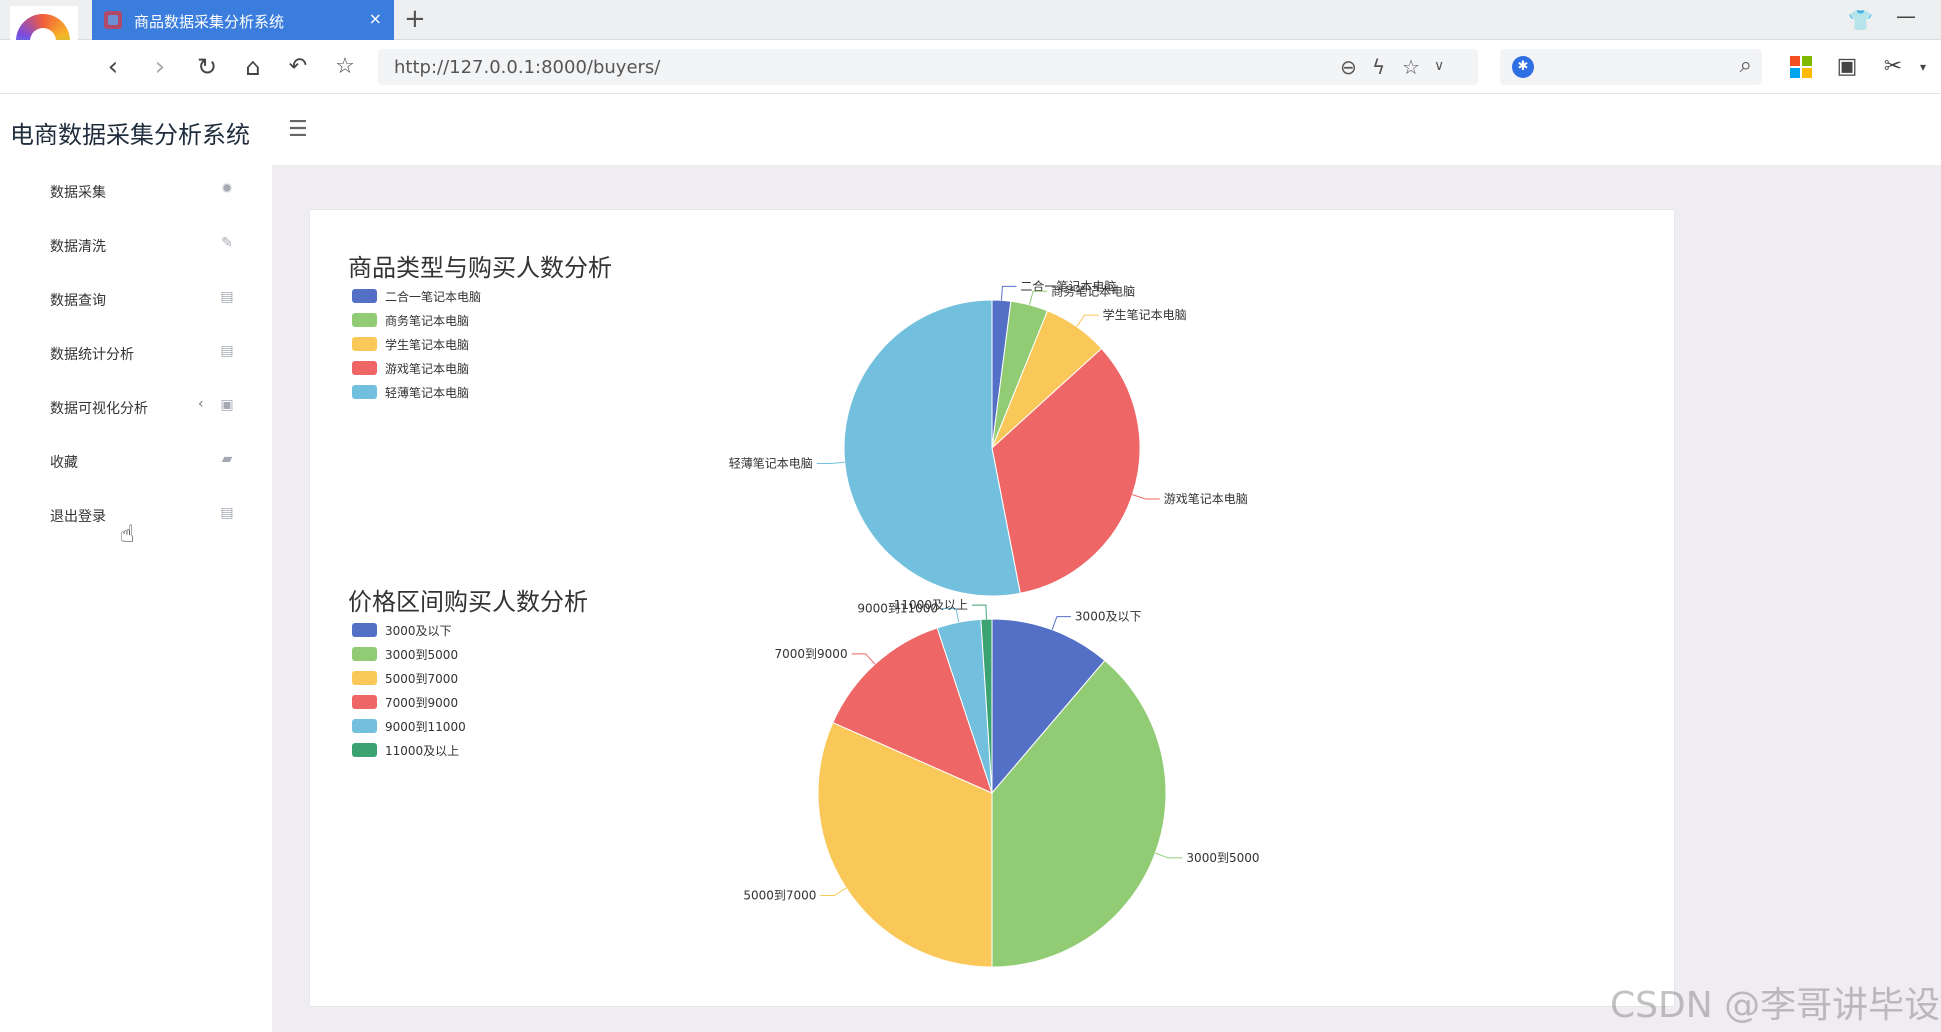  What do you see at coordinates (1348, 67) in the screenshot?
I see `zoom-icon: ⊖` at bounding box center [1348, 67].